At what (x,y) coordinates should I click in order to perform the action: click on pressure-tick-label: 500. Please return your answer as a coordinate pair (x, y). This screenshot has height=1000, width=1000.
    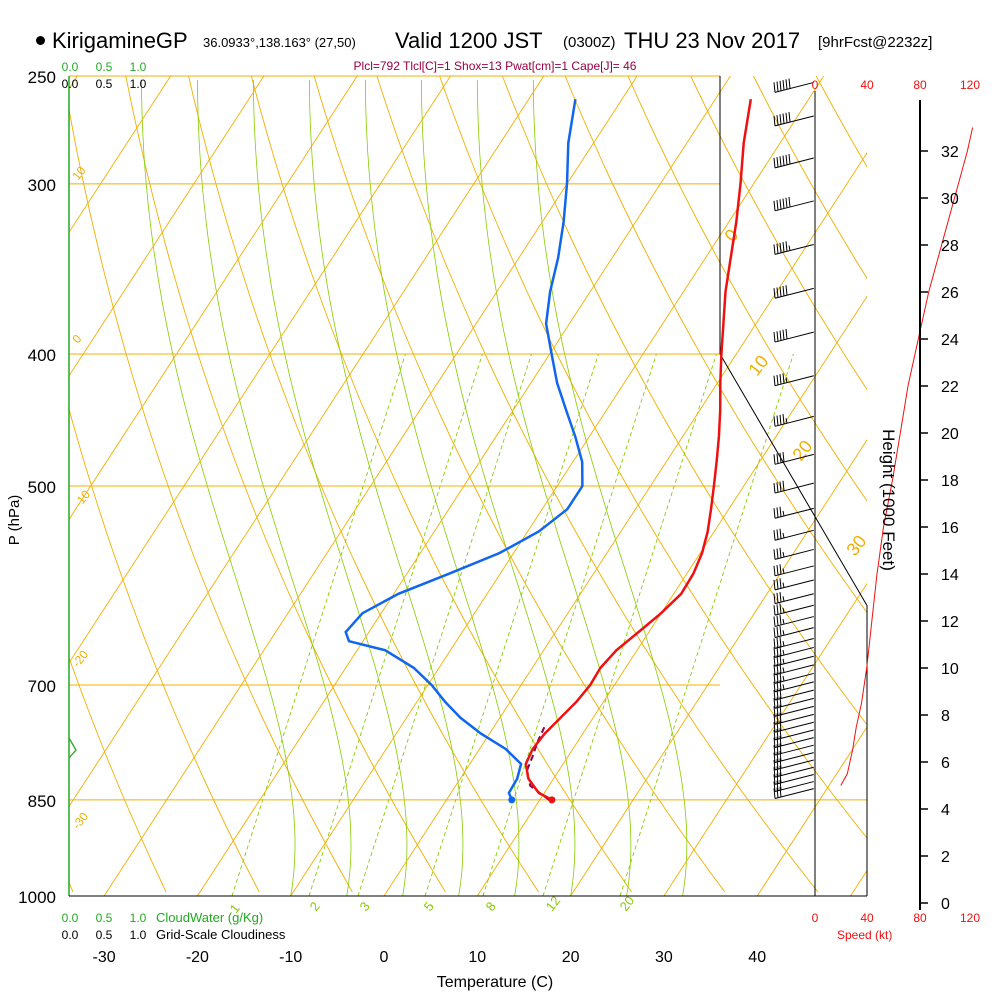
    Looking at the image, I should click on (42, 487).